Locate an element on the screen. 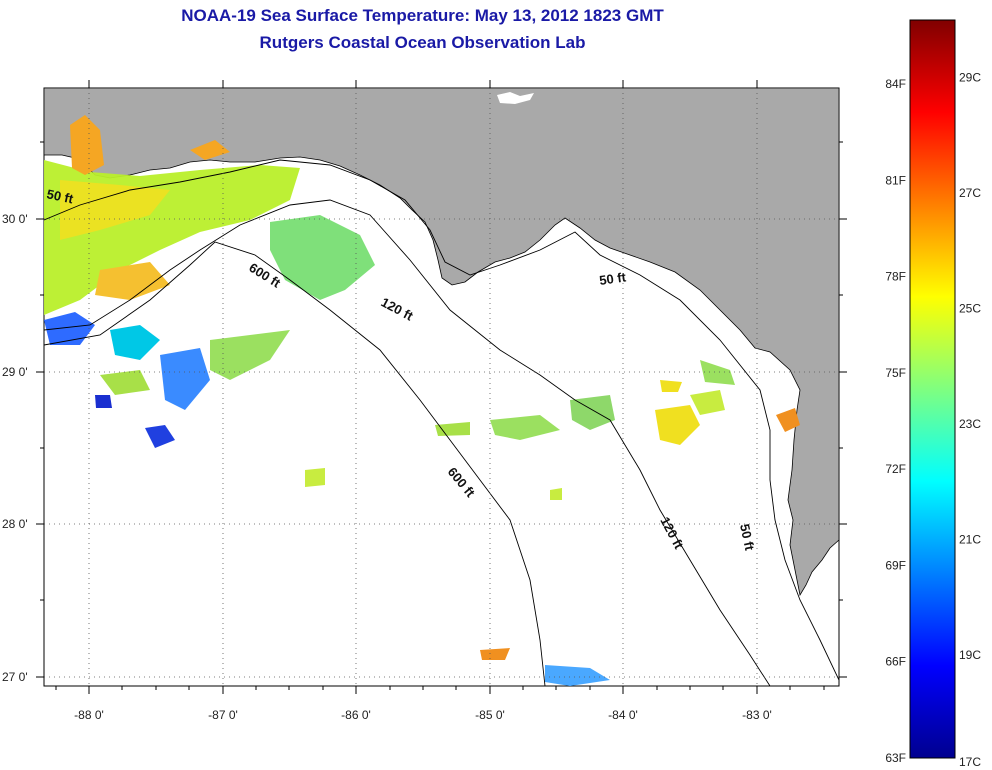  lake is located at coordinates (515, 98).